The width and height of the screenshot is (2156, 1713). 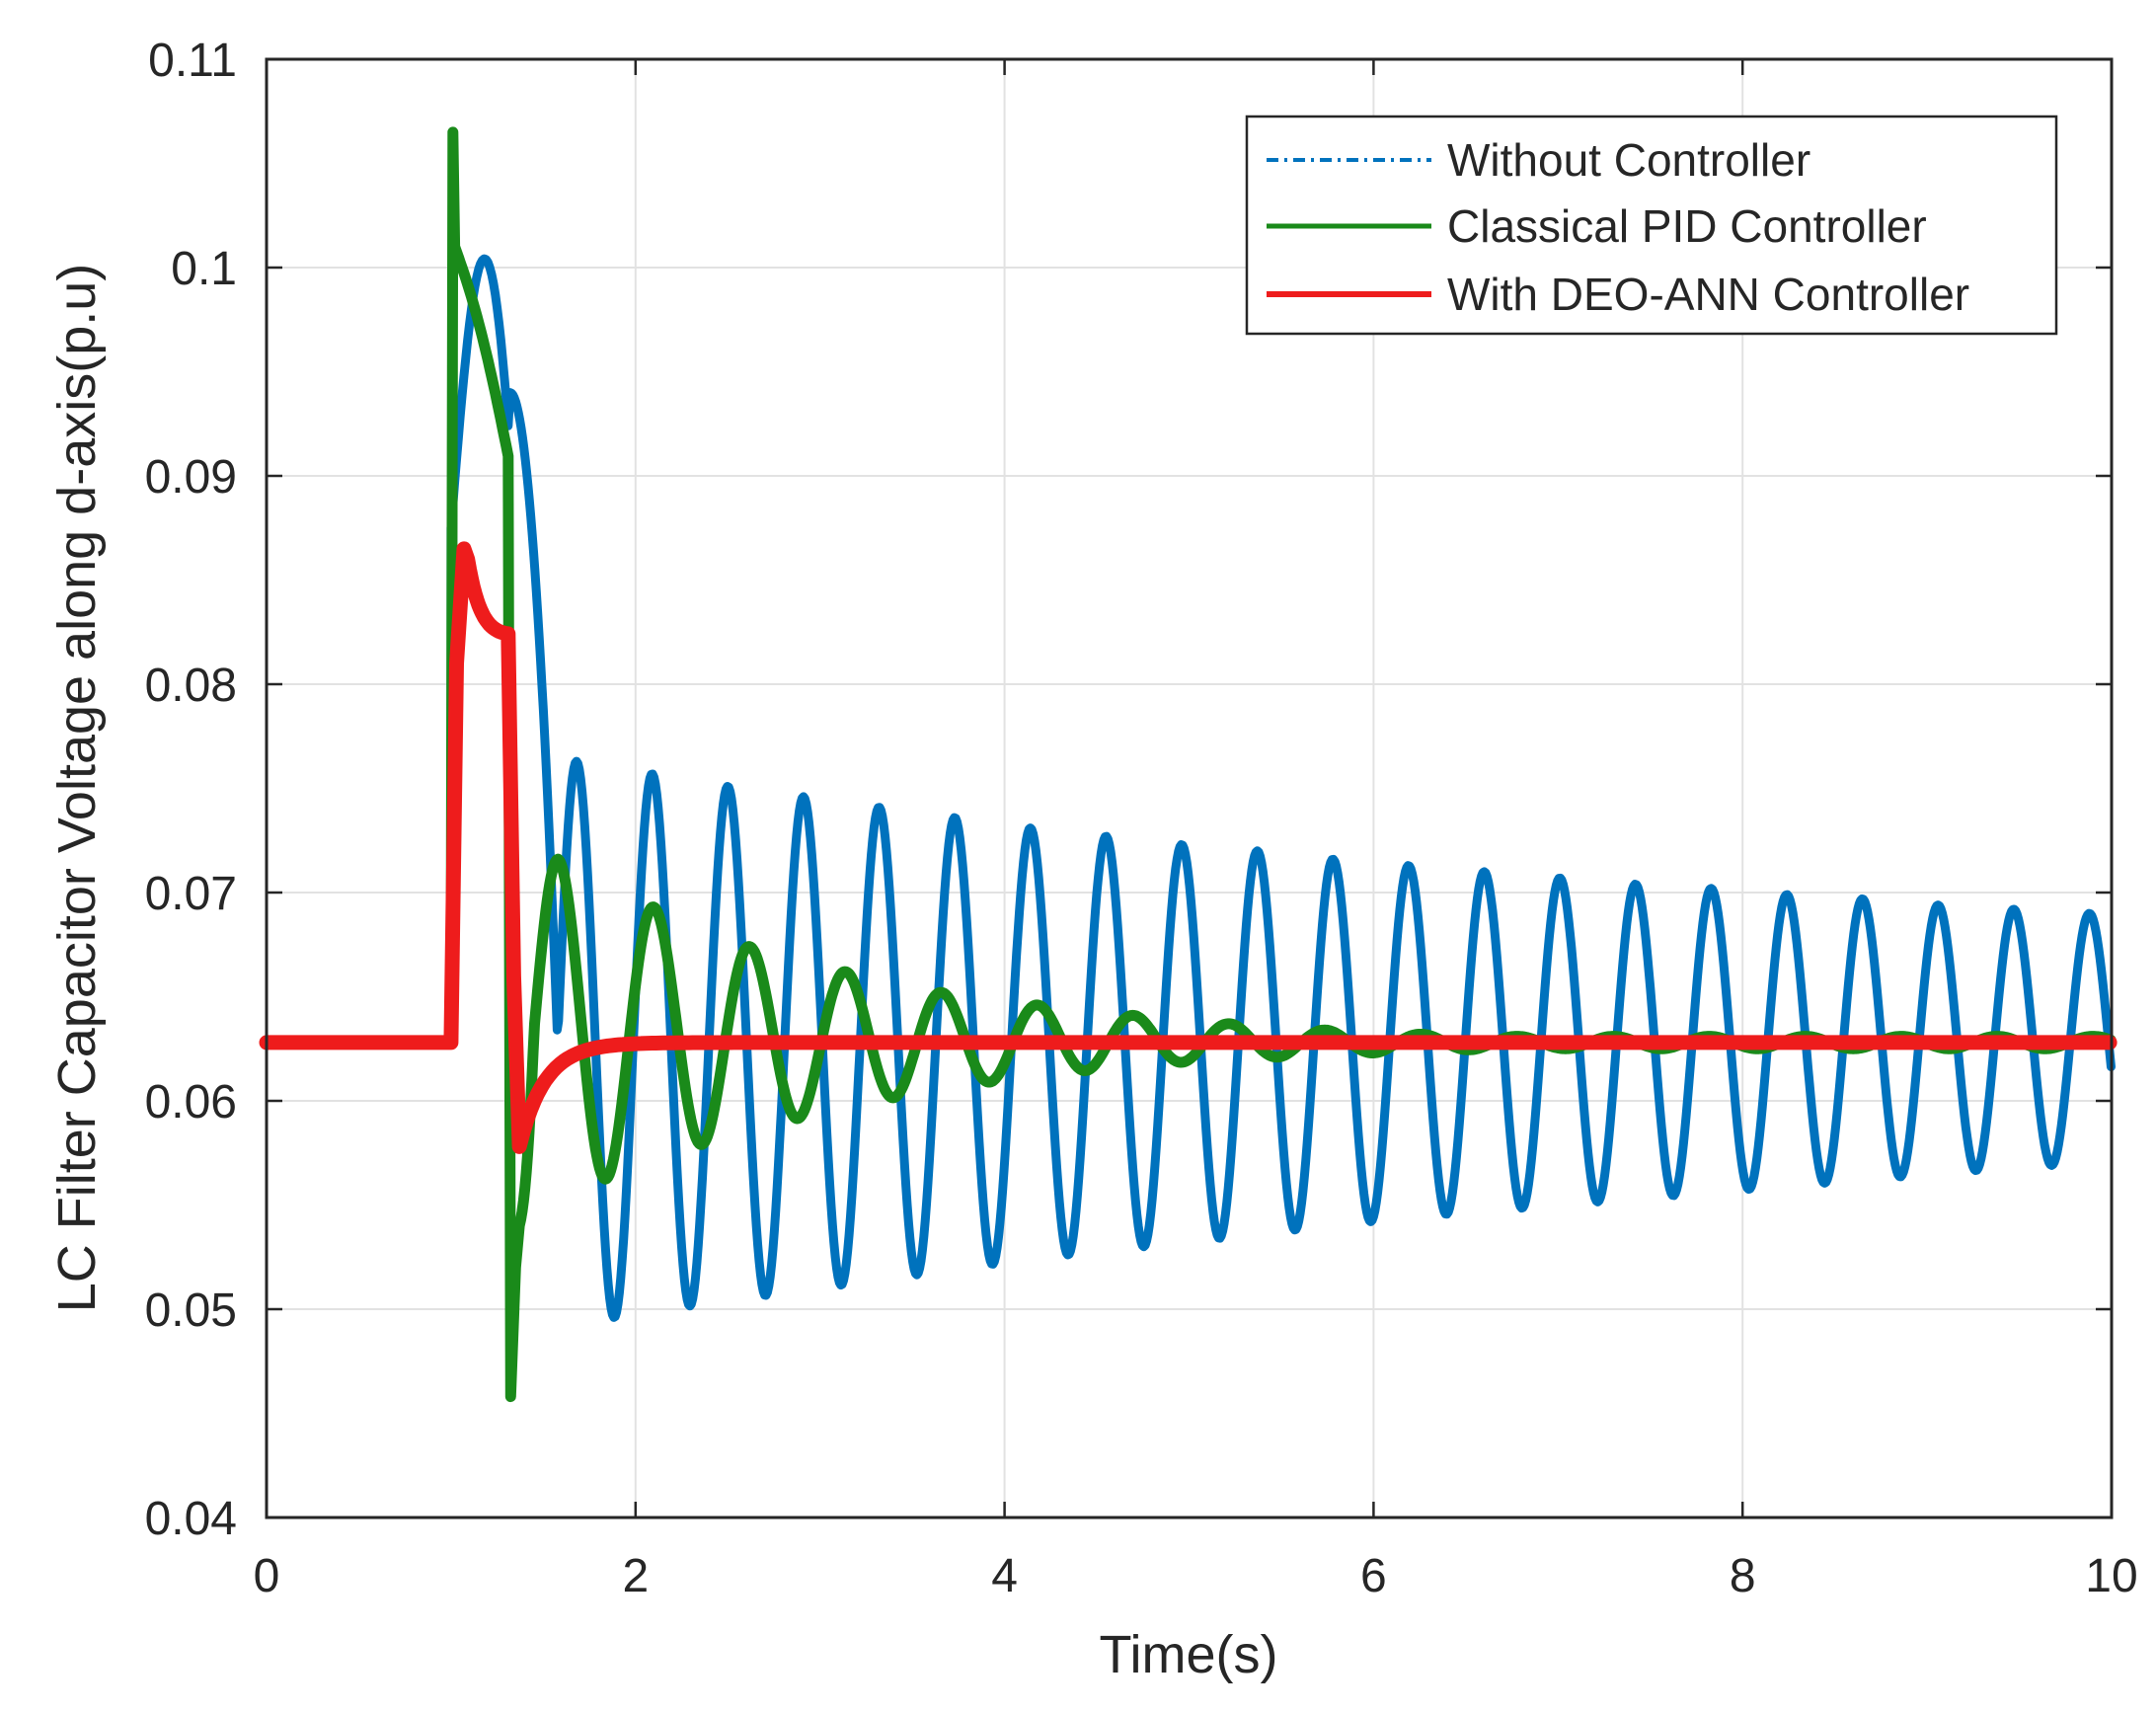 What do you see at coordinates (191, 686) in the screenshot?
I see `y-tick-label: 0.08` at bounding box center [191, 686].